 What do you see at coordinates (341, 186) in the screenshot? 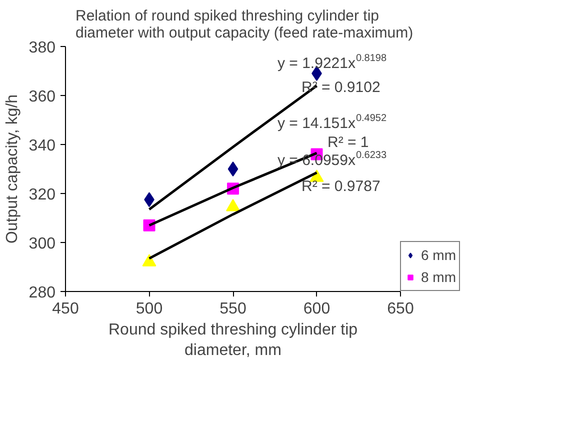
I see `annotation: R² = 0.9787` at bounding box center [341, 186].